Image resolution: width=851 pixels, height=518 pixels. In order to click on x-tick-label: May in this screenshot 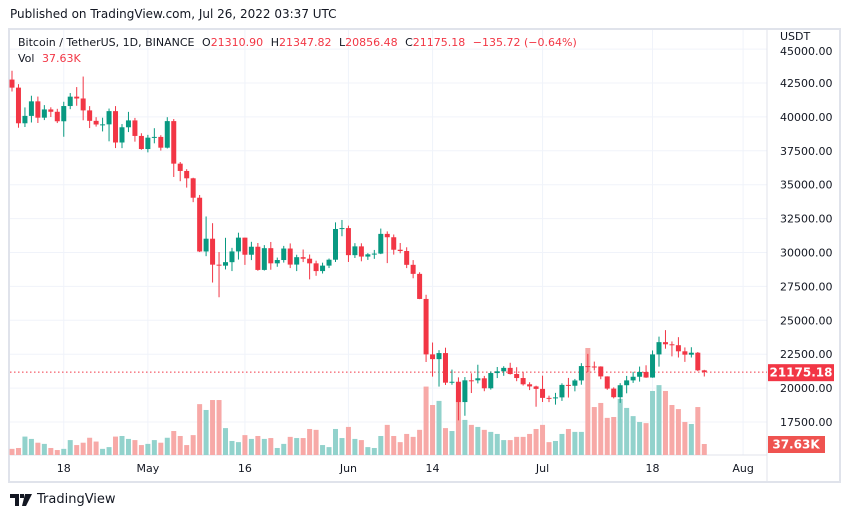, I will do `click(147, 468)`.